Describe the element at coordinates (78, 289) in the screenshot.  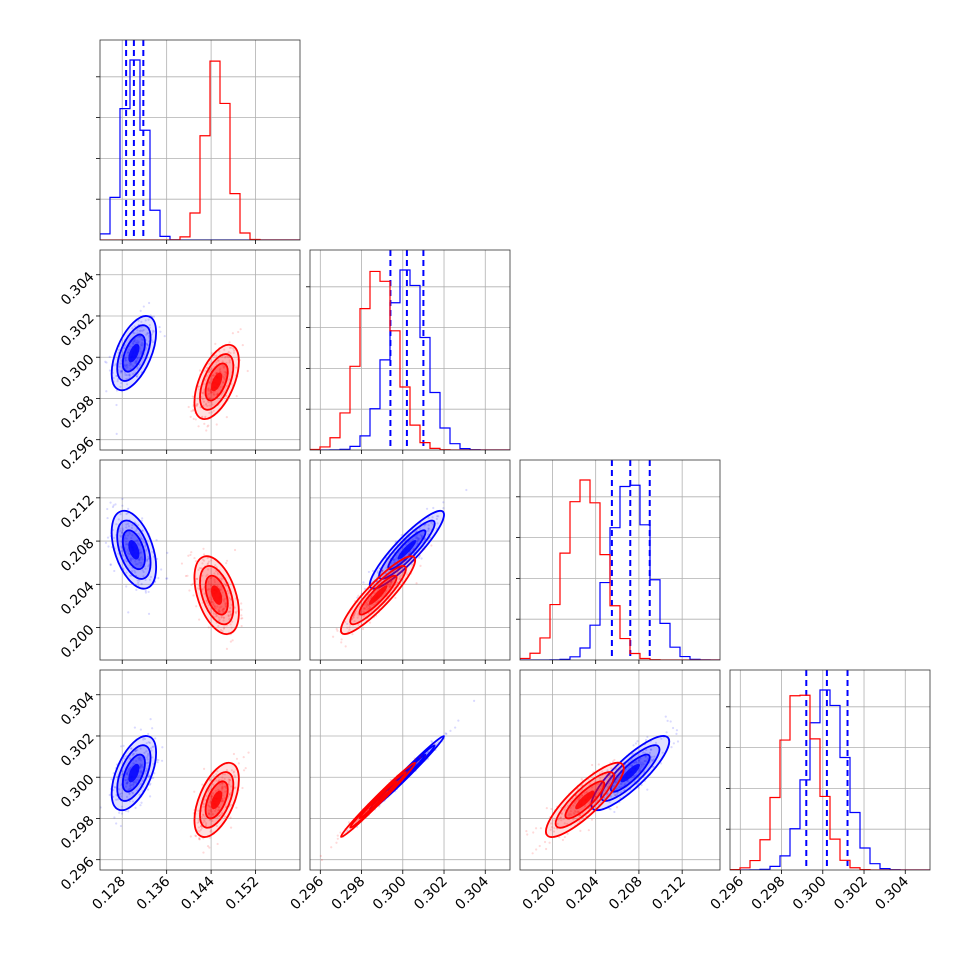
I see `y-tick-label: 0.304` at that location.